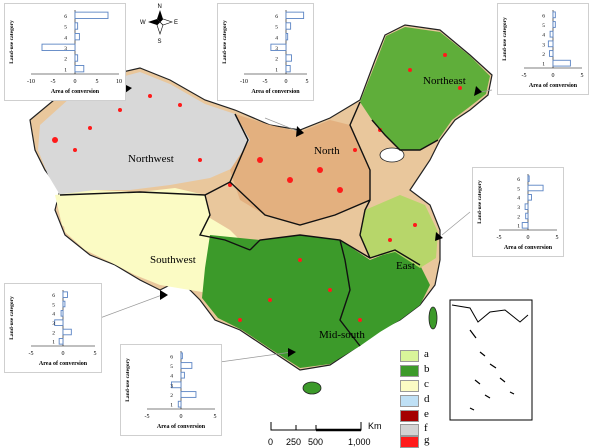  I want to click on northwest-zone, so click(146, 133).